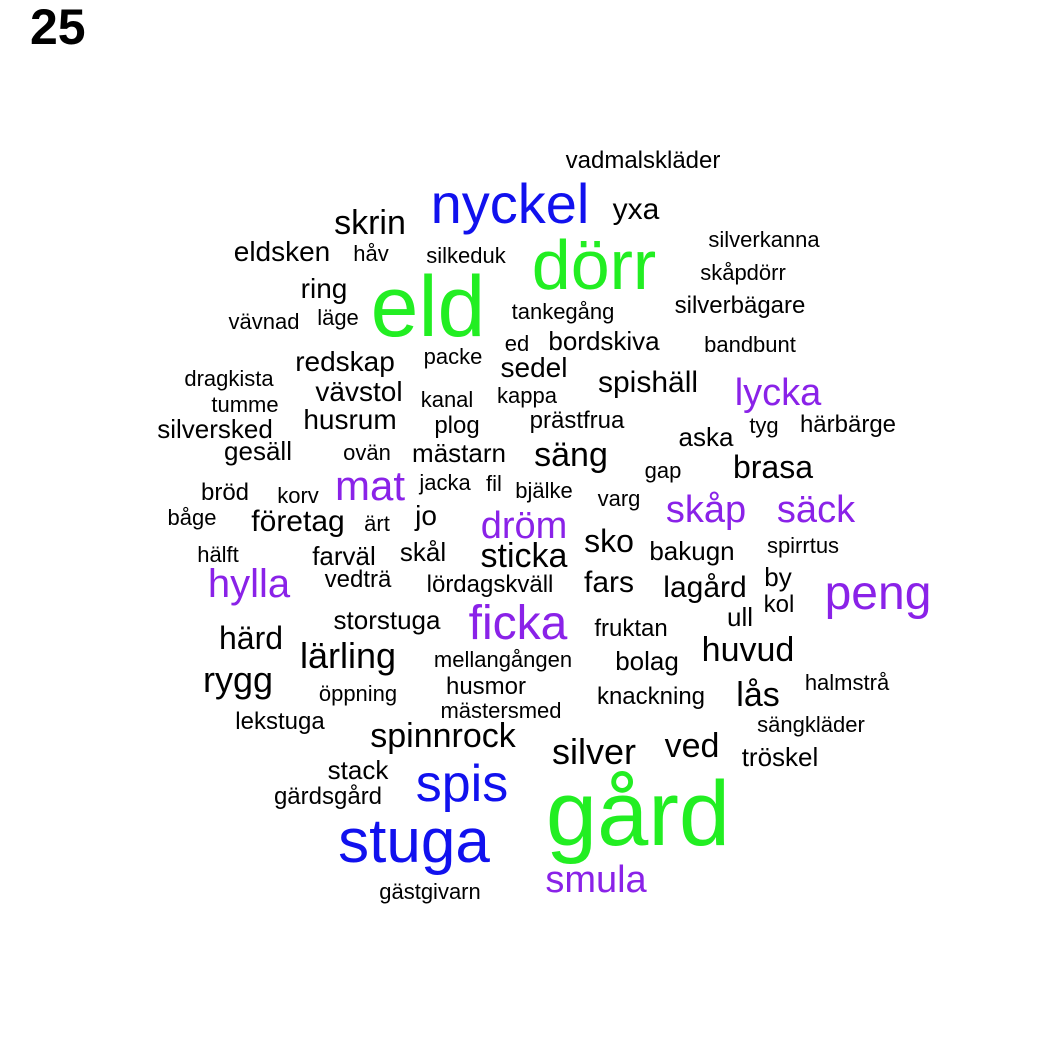 The width and height of the screenshot is (1050, 1050). What do you see at coordinates (609, 582) in the screenshot?
I see `cloud-word: fars` at bounding box center [609, 582].